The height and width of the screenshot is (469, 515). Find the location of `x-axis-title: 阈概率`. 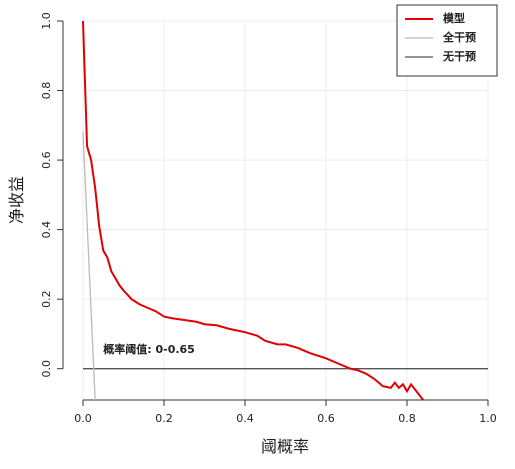

x-axis-title: 阈概率 is located at coordinates (285, 446).